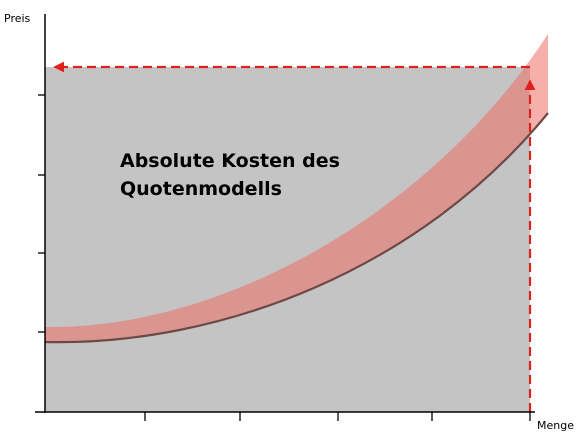 Image resolution: width=583 pixels, height=433 pixels. Describe the element at coordinates (230, 161) in the screenshot. I see `annotation-line: Absolute Kosten des` at that location.